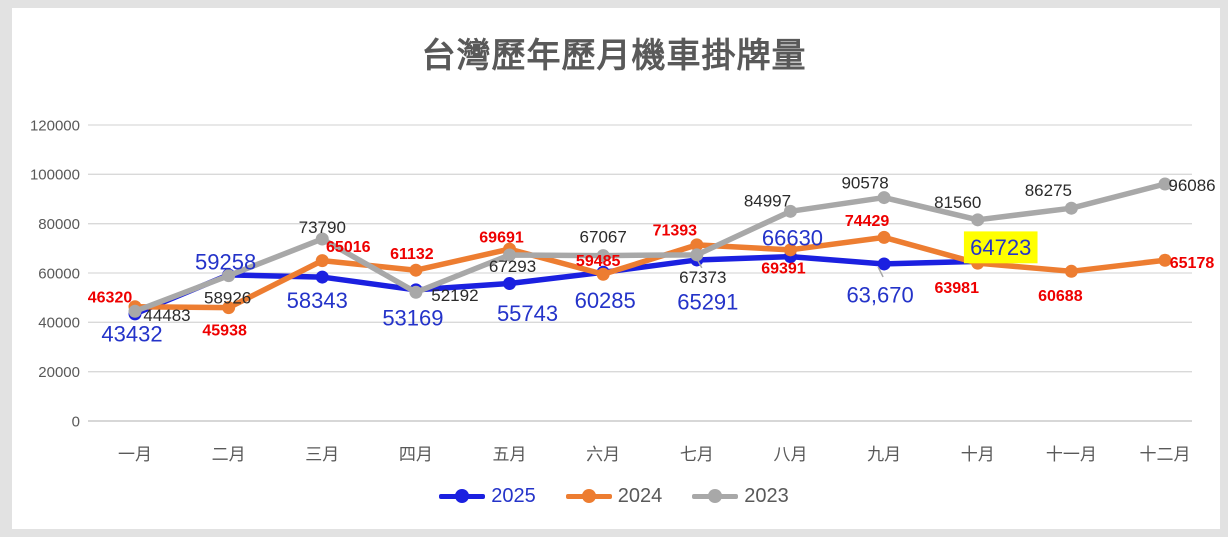  I want to click on chart-legend: 2025 2024 2023, so click(614, 496).